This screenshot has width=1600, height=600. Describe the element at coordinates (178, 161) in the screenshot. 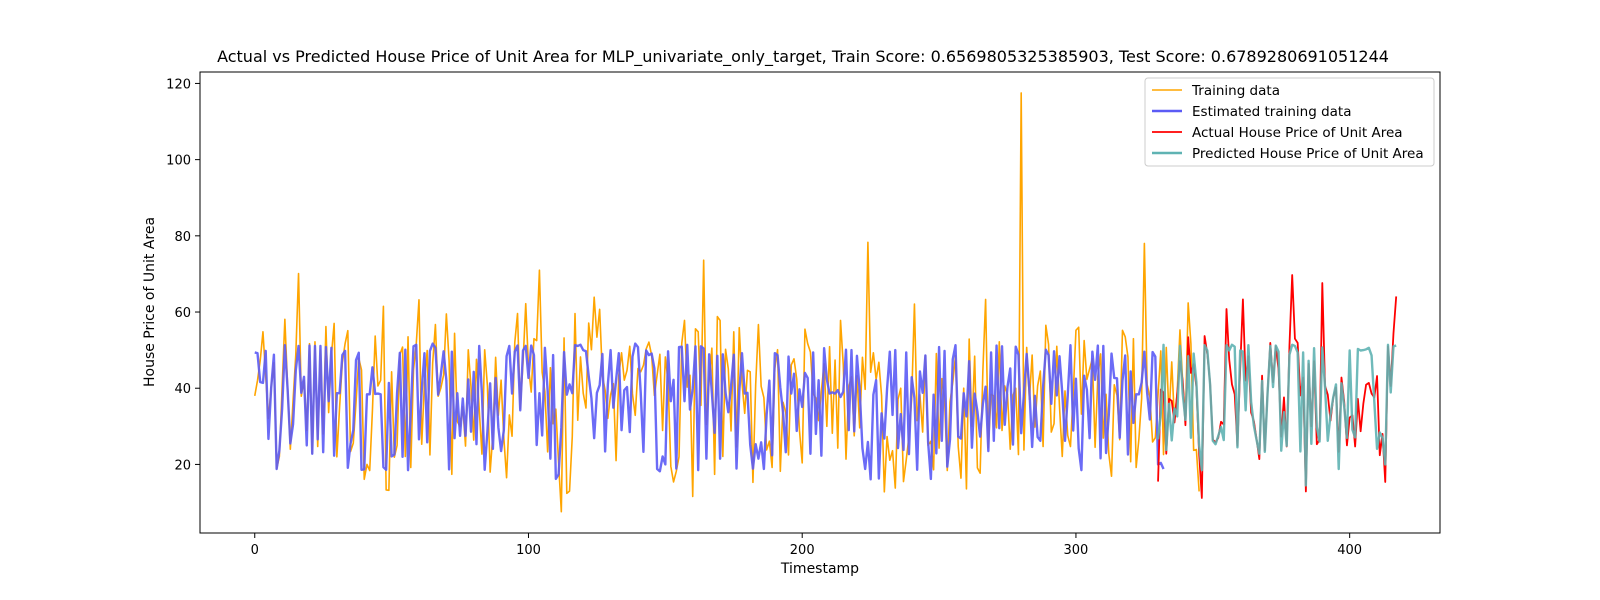

I see `y-tick-label: 100` at that location.